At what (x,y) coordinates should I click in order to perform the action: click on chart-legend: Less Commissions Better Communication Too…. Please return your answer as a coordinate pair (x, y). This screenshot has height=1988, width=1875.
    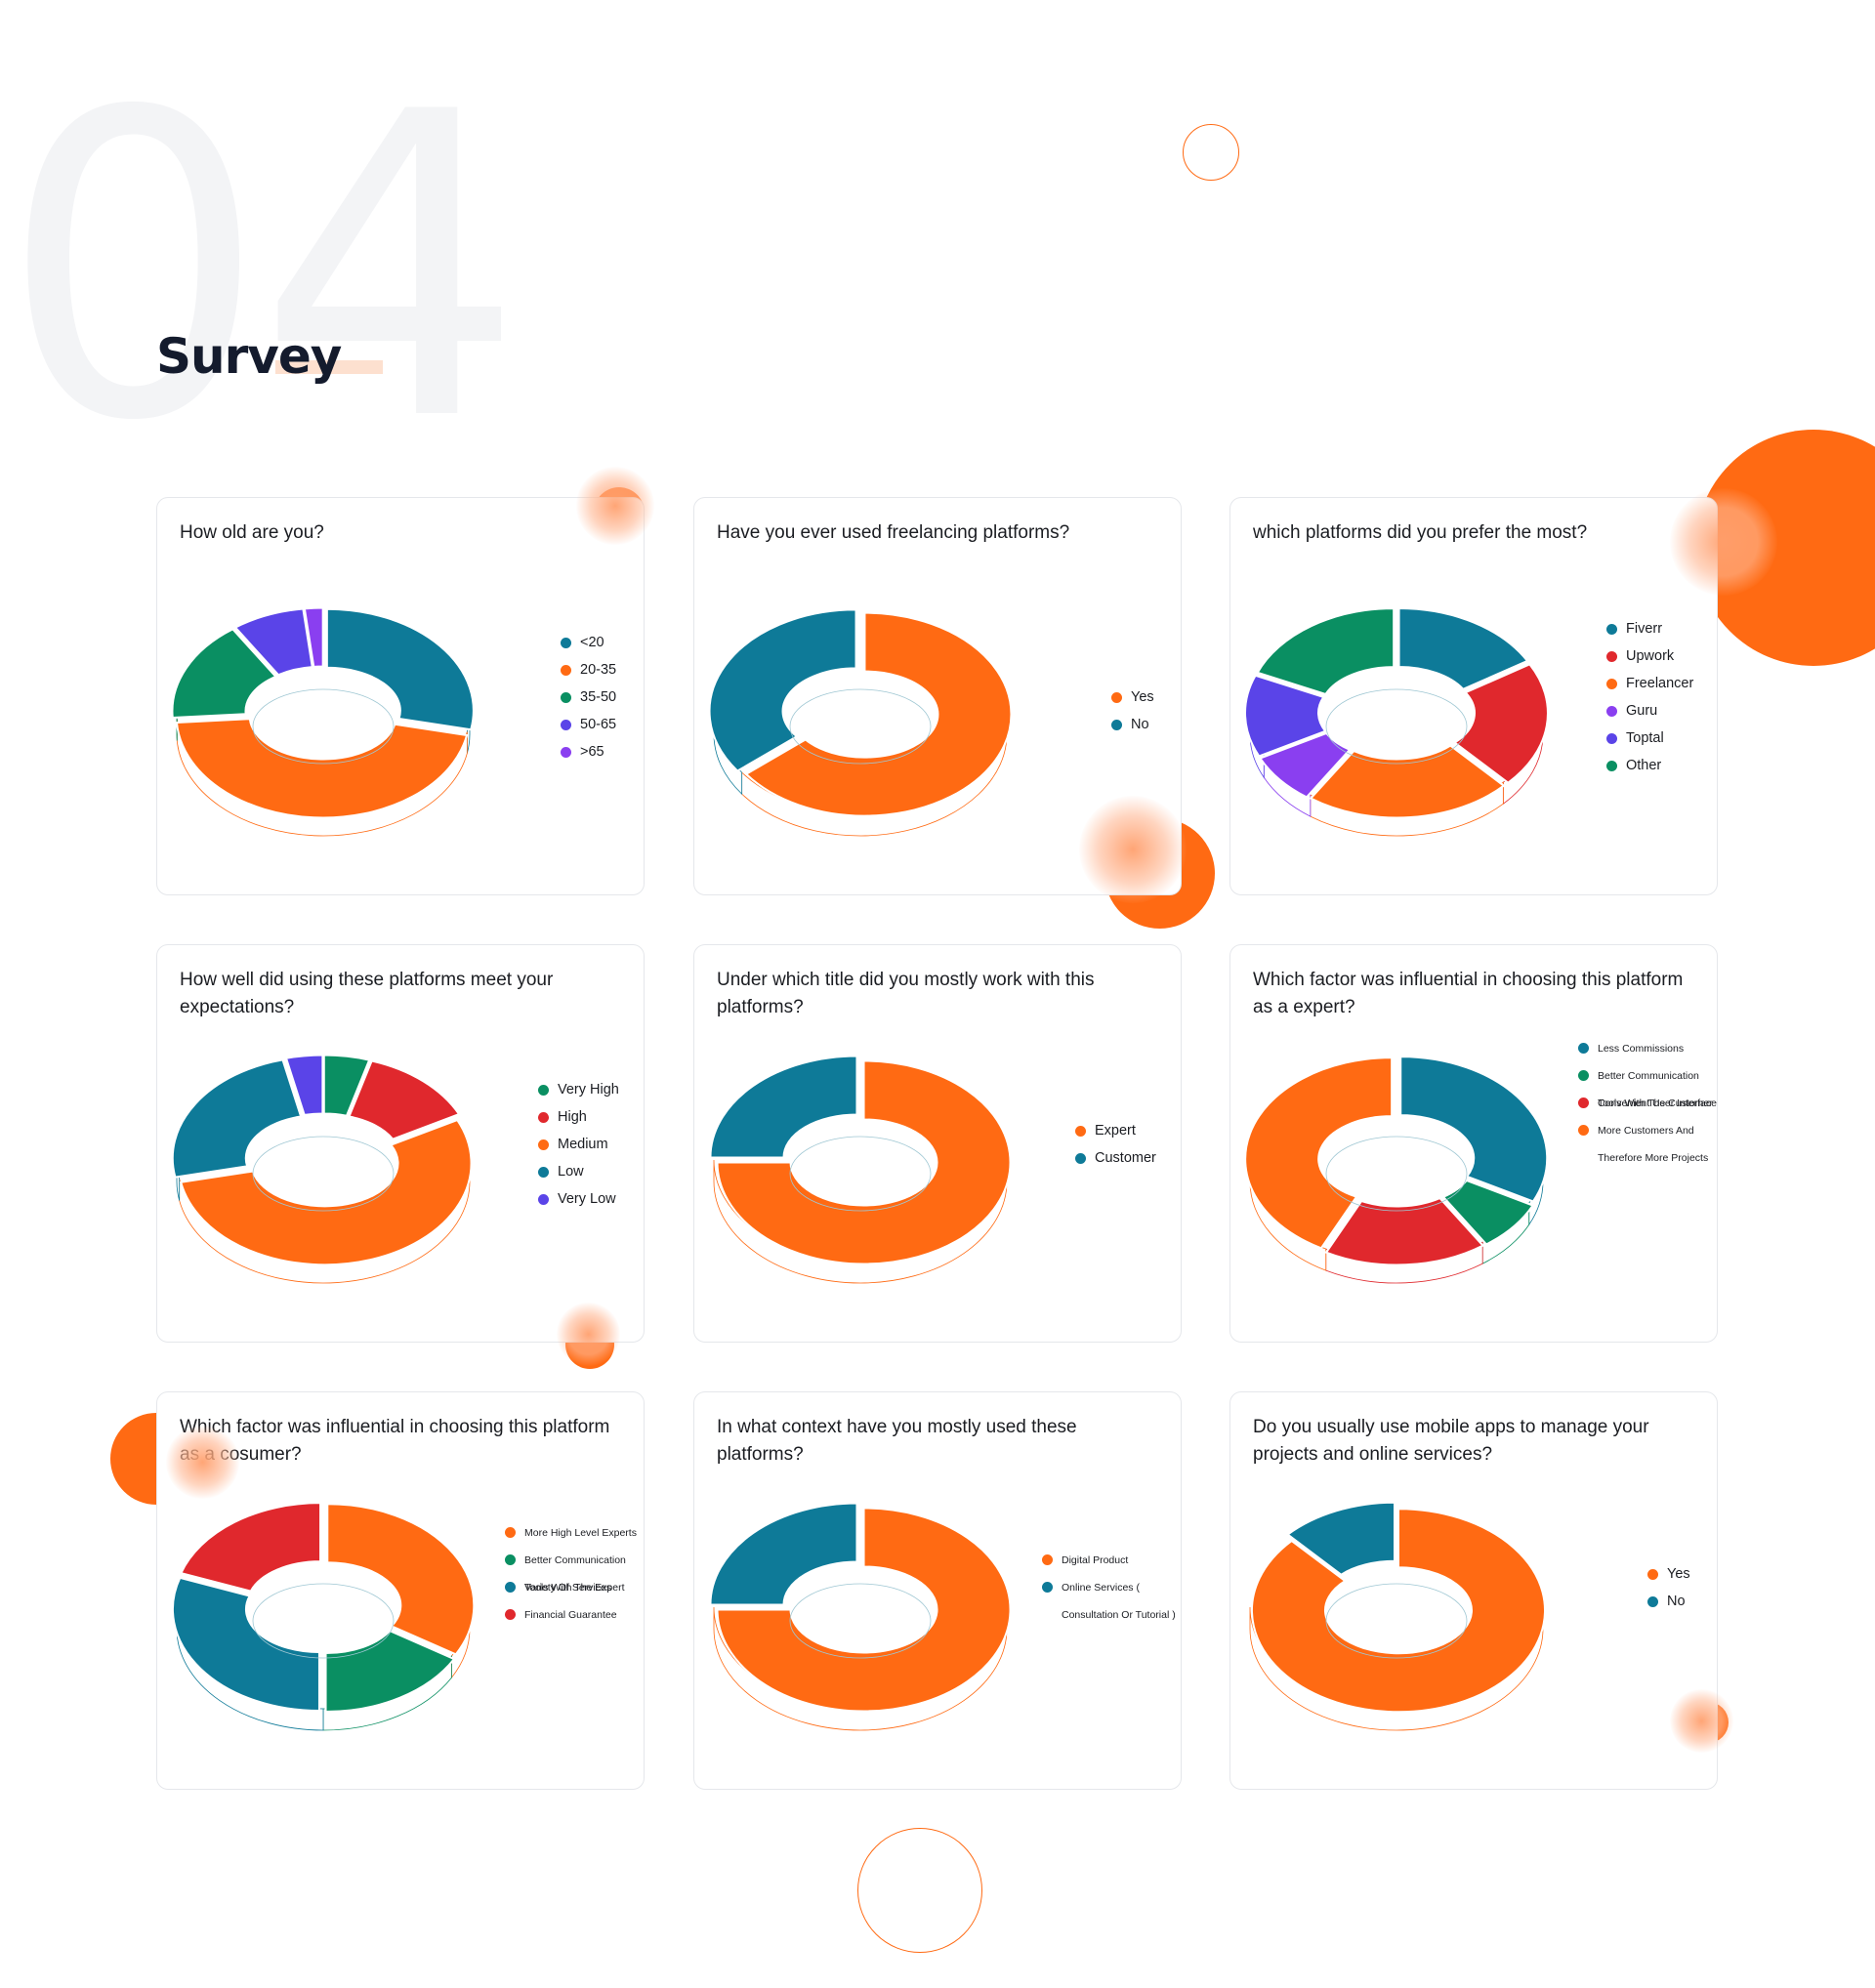
    Looking at the image, I should click on (1647, 1099).